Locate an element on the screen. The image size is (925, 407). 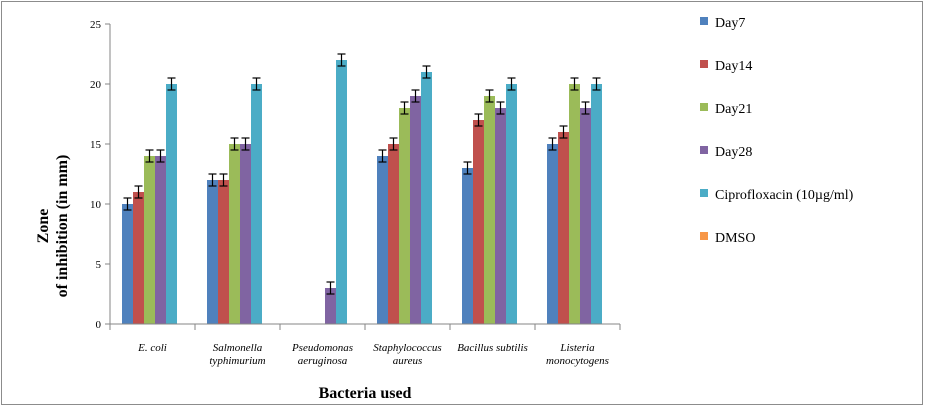
legend-label: DMSO is located at coordinates (735, 238).